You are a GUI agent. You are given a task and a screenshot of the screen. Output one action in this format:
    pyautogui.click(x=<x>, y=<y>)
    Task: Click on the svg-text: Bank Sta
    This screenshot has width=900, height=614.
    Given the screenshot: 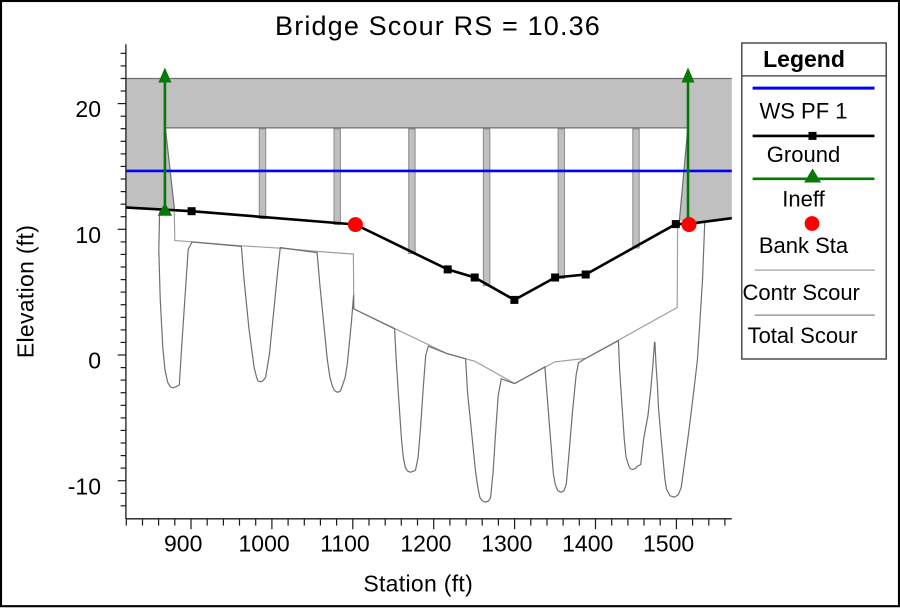 What is the action you would take?
    pyautogui.click(x=804, y=245)
    